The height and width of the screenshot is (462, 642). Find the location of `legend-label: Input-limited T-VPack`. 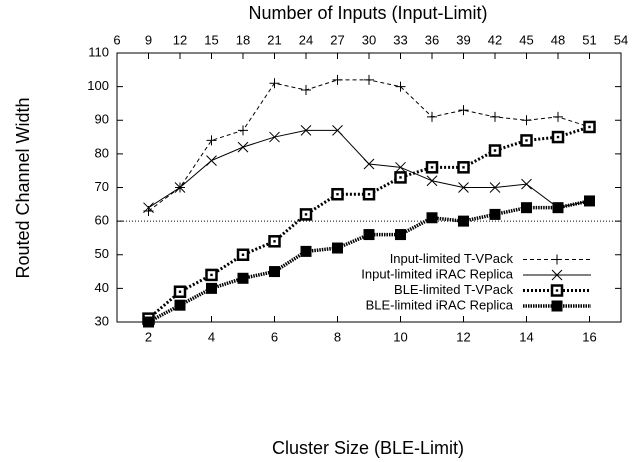

legend-label: Input-limited T-VPack is located at coordinates (452, 258).